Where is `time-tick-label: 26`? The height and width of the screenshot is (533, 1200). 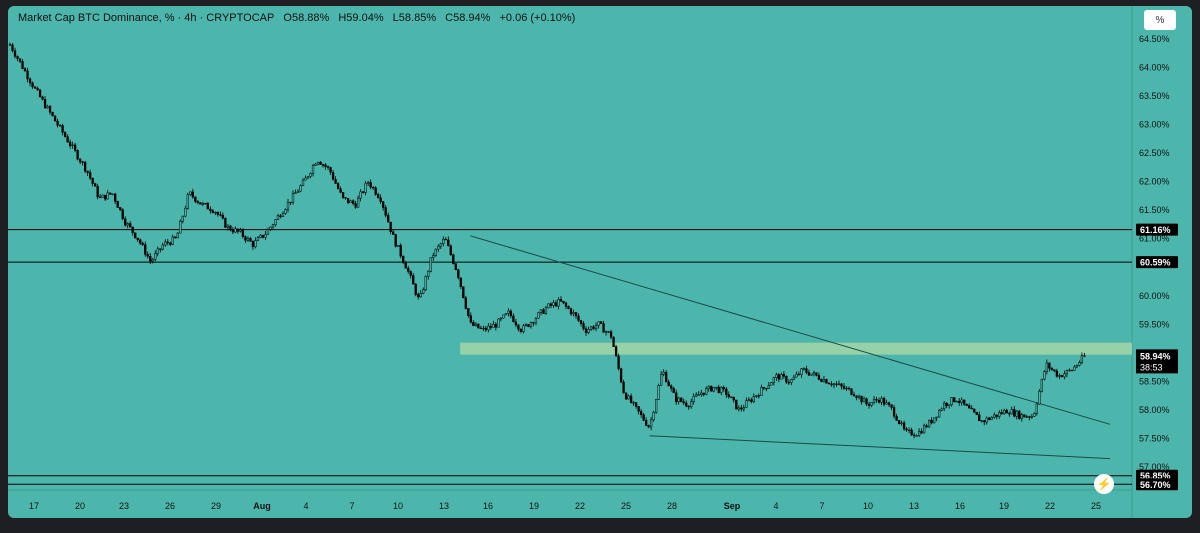
time-tick-label: 26 is located at coordinates (170, 506).